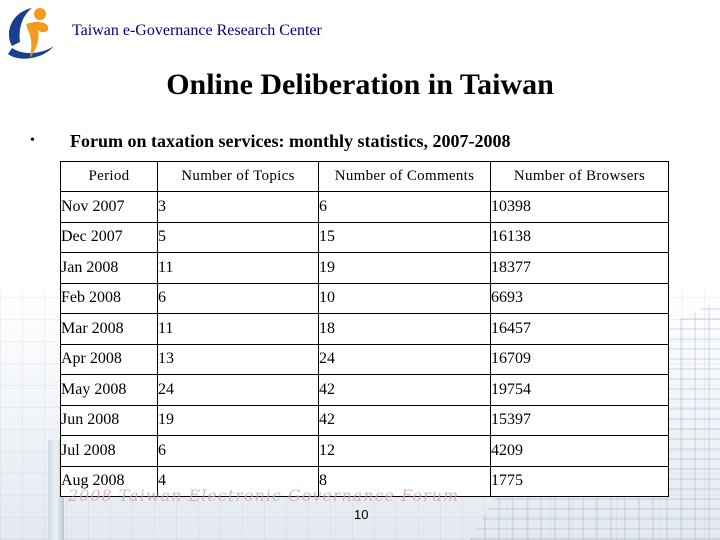 The width and height of the screenshot is (720, 540). What do you see at coordinates (238, 207) in the screenshot?
I see `cell-topics: 3` at bounding box center [238, 207].